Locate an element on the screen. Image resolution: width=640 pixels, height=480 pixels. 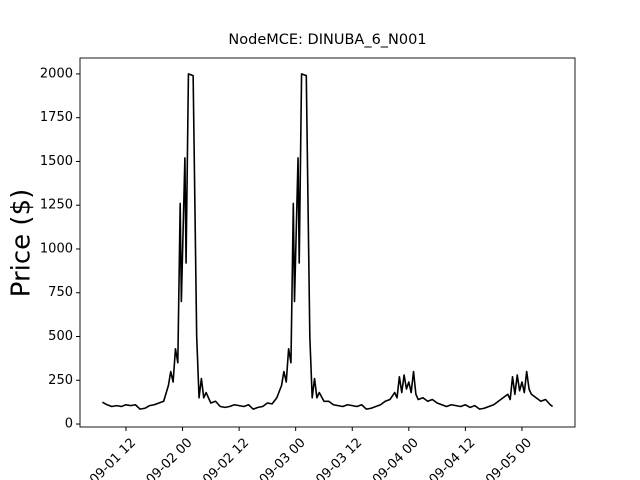
y-tick-label: 1500 is located at coordinates (56, 161).